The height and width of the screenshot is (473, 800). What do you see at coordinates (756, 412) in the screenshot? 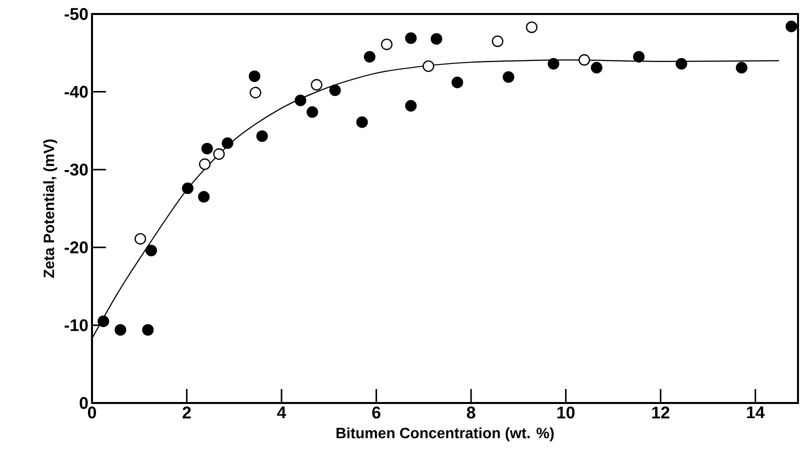
I see `x-tick-label: 14` at bounding box center [756, 412].